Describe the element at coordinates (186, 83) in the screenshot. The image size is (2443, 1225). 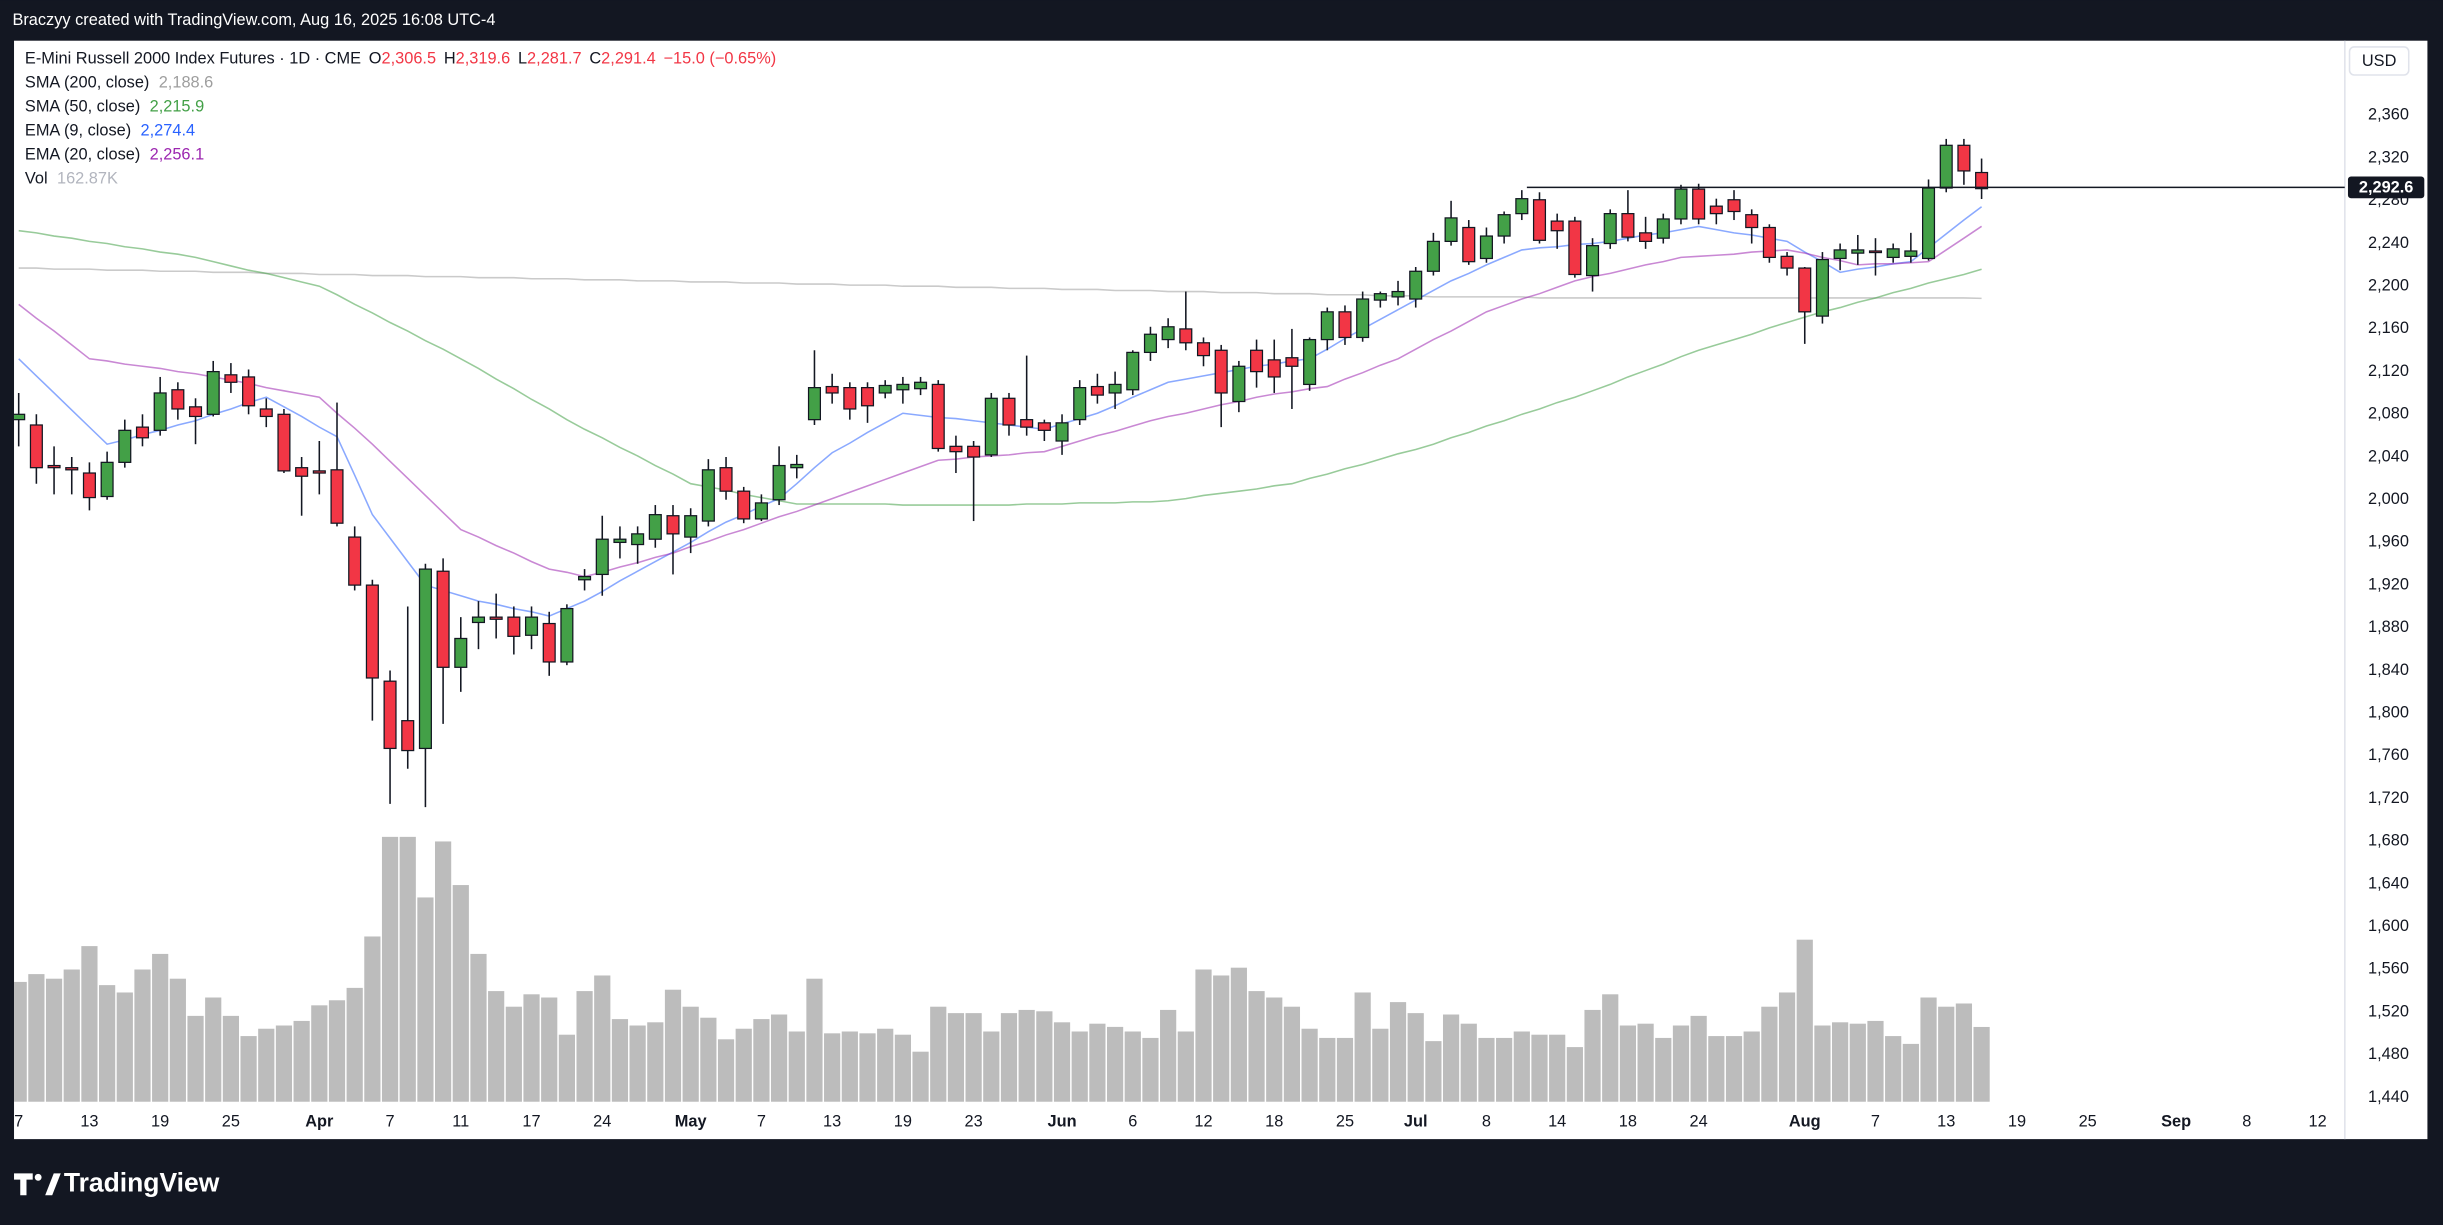
I see `legend-value: 2,188.6` at that location.